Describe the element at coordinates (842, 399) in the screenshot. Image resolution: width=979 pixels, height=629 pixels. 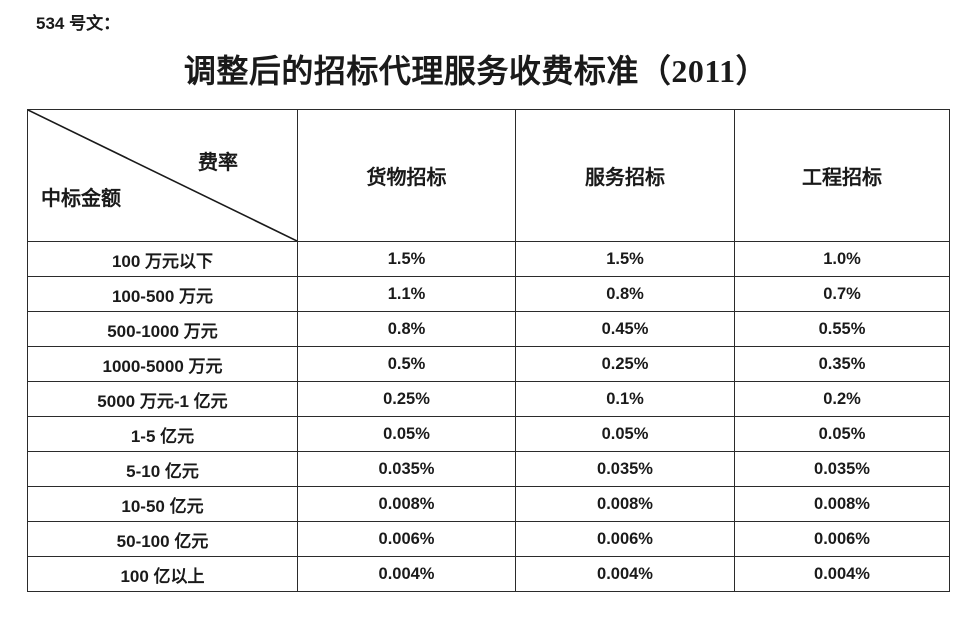
I see `fee-cell: 0.2%` at that location.